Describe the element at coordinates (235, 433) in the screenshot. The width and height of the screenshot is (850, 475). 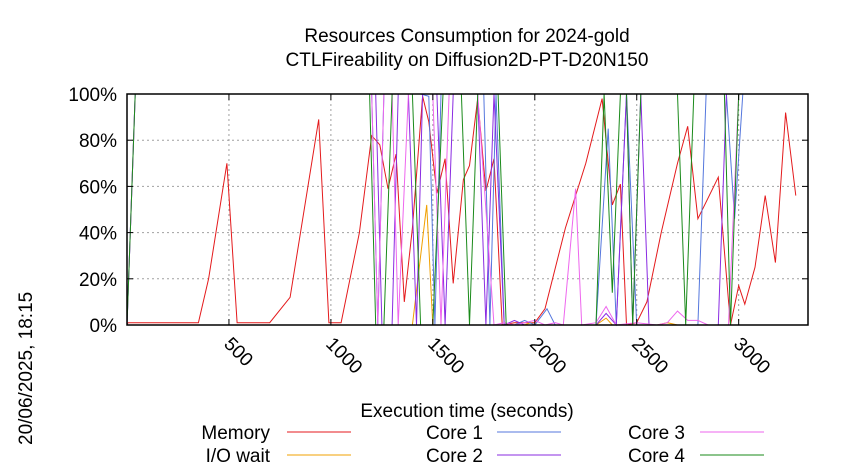
I see `legend-label-memory: Memory` at that location.